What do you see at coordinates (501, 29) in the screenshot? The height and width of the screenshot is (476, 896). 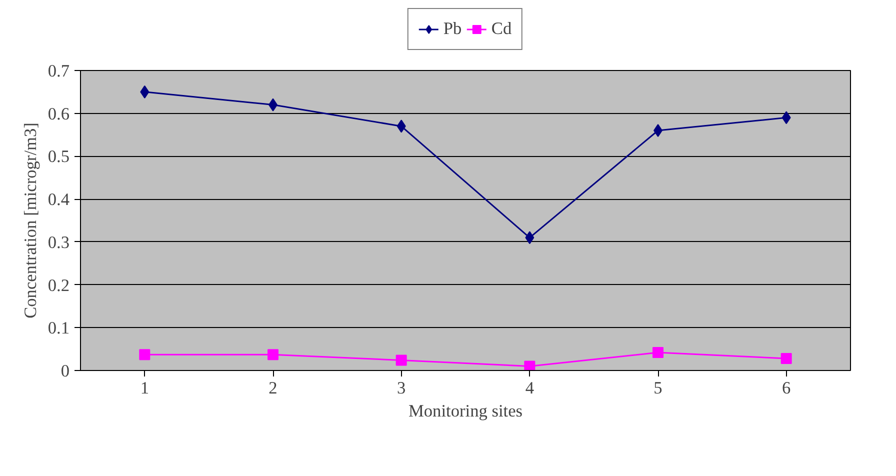 I see `legend-label: Cd` at bounding box center [501, 29].